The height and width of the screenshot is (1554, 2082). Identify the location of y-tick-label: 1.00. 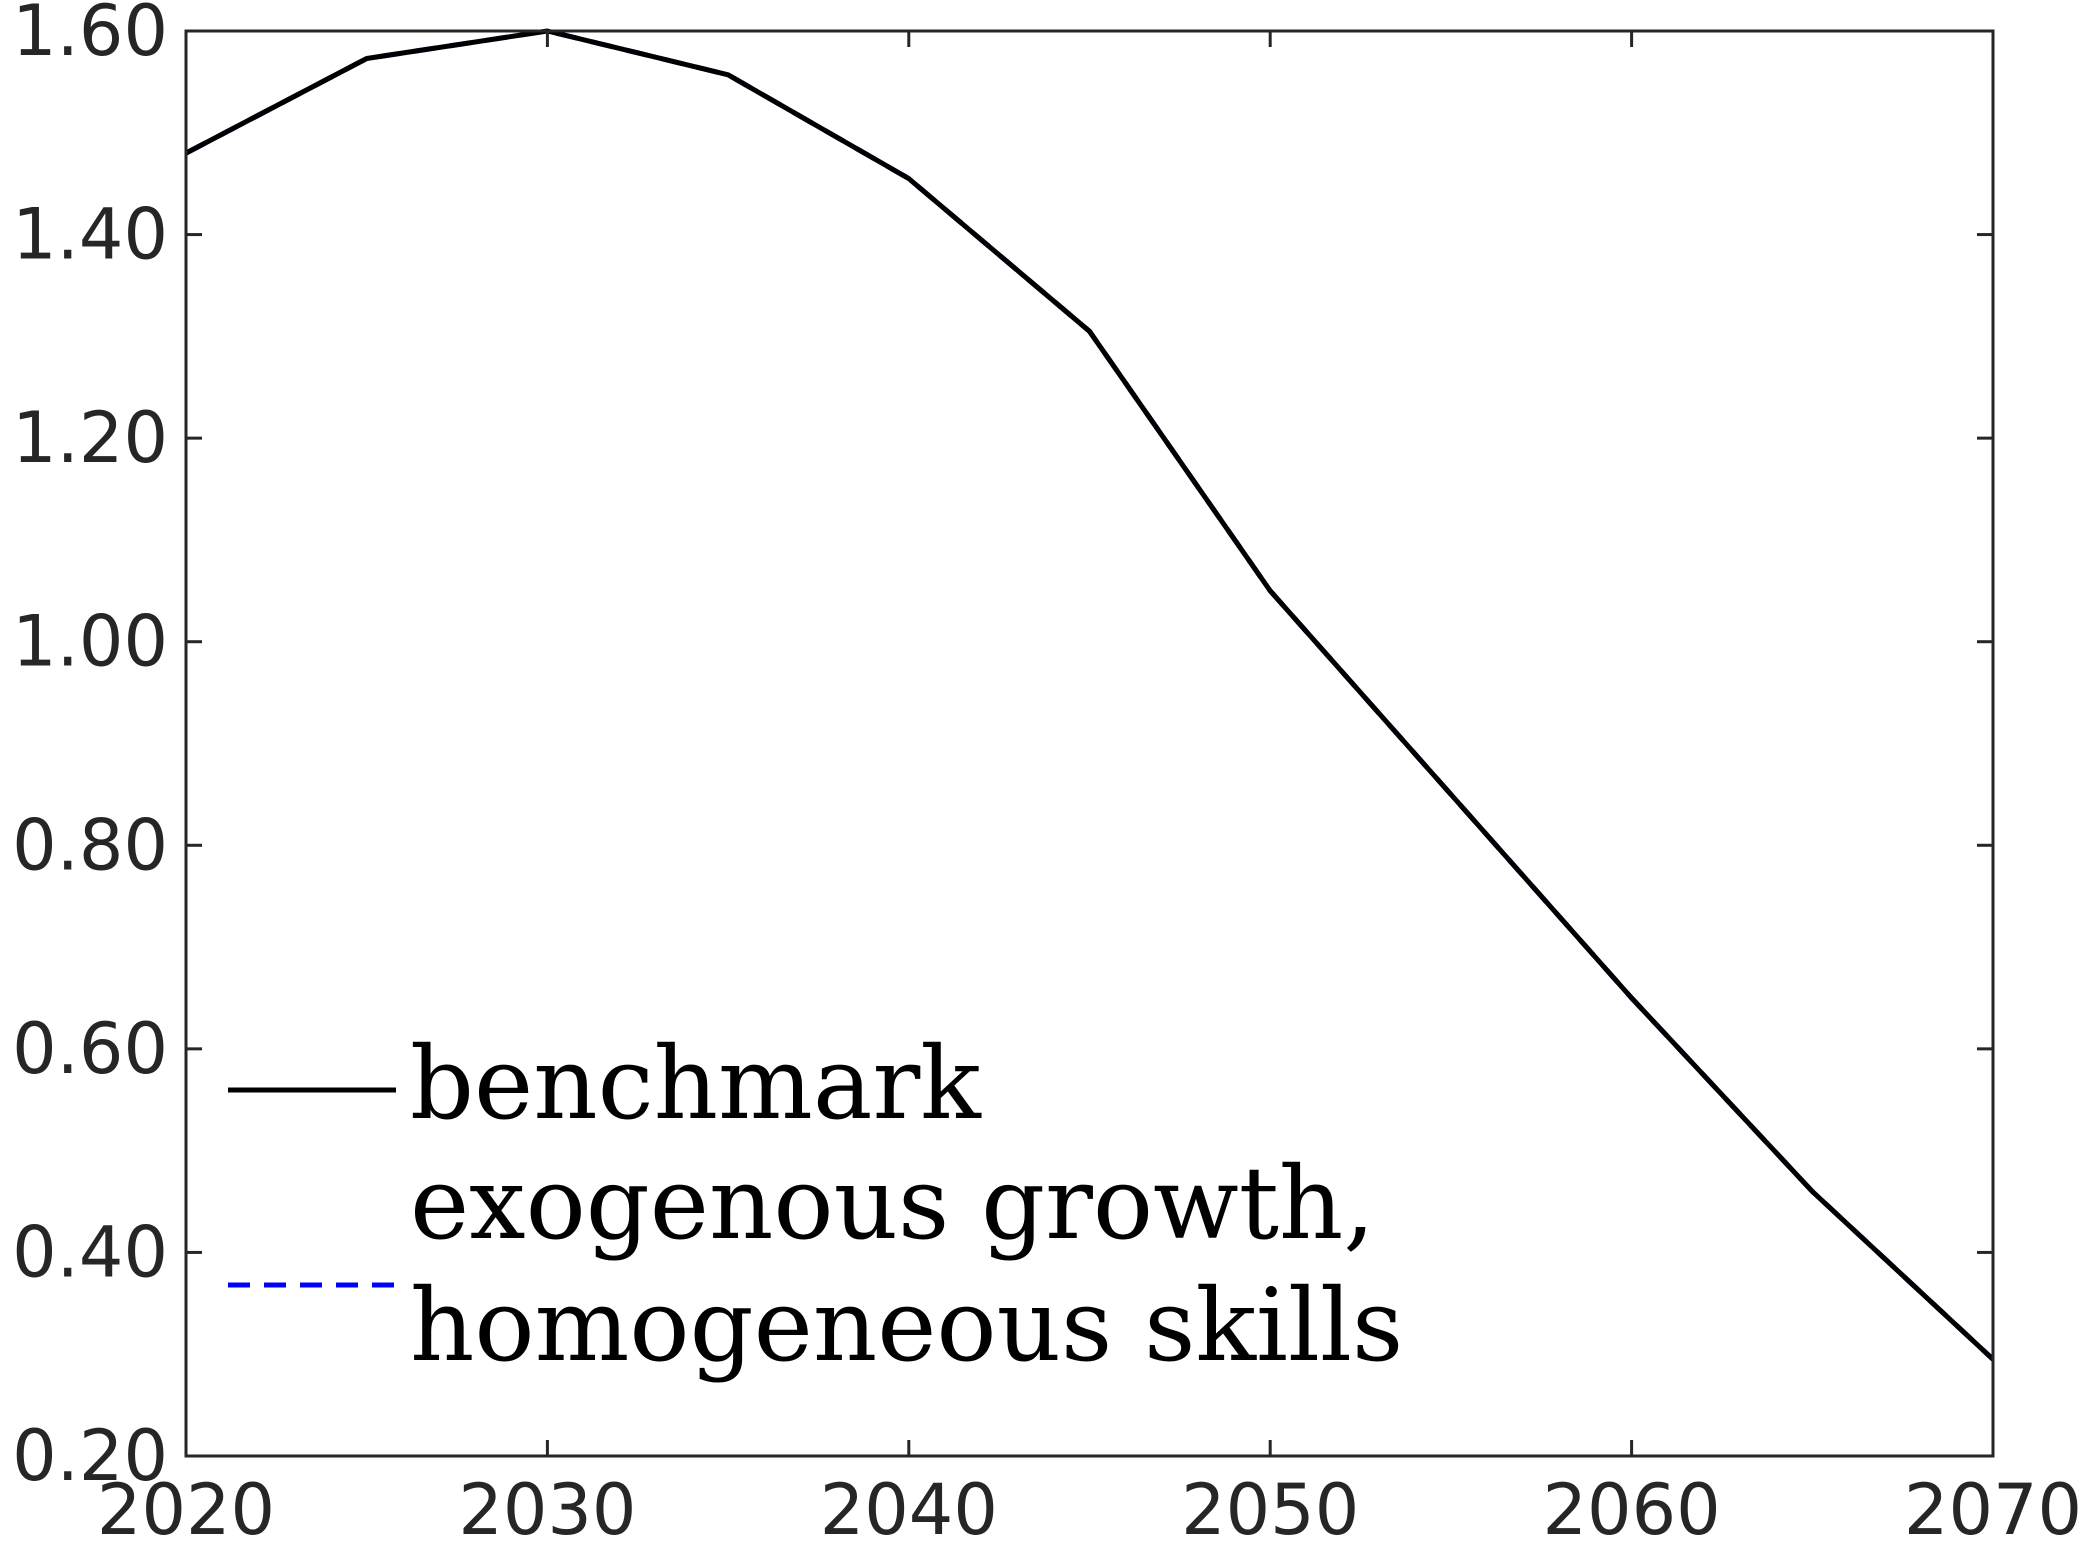
(90, 642).